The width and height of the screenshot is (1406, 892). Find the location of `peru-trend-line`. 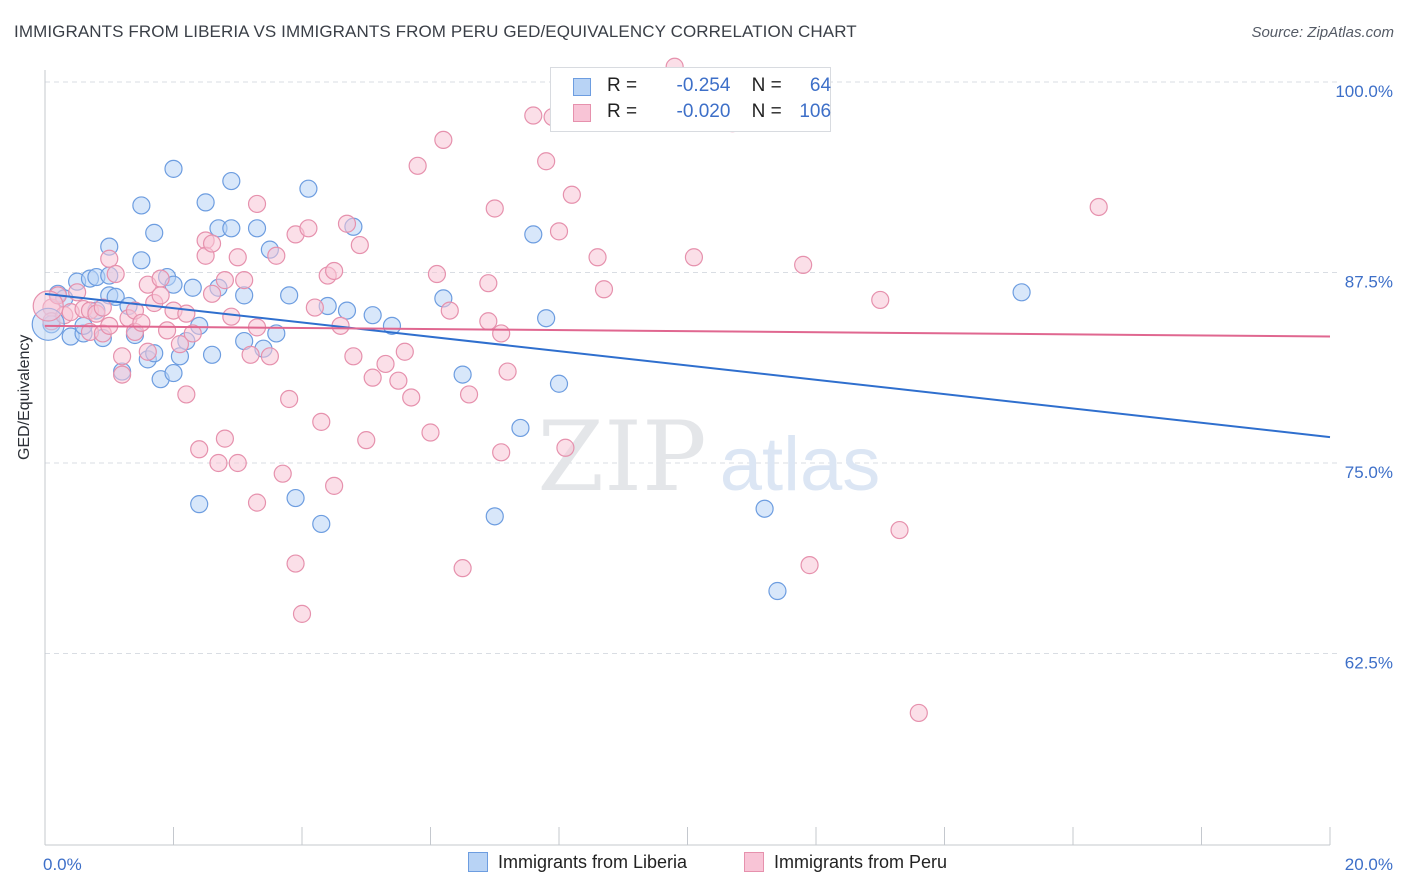

peru-trend-line is located at coordinates (687, 331).